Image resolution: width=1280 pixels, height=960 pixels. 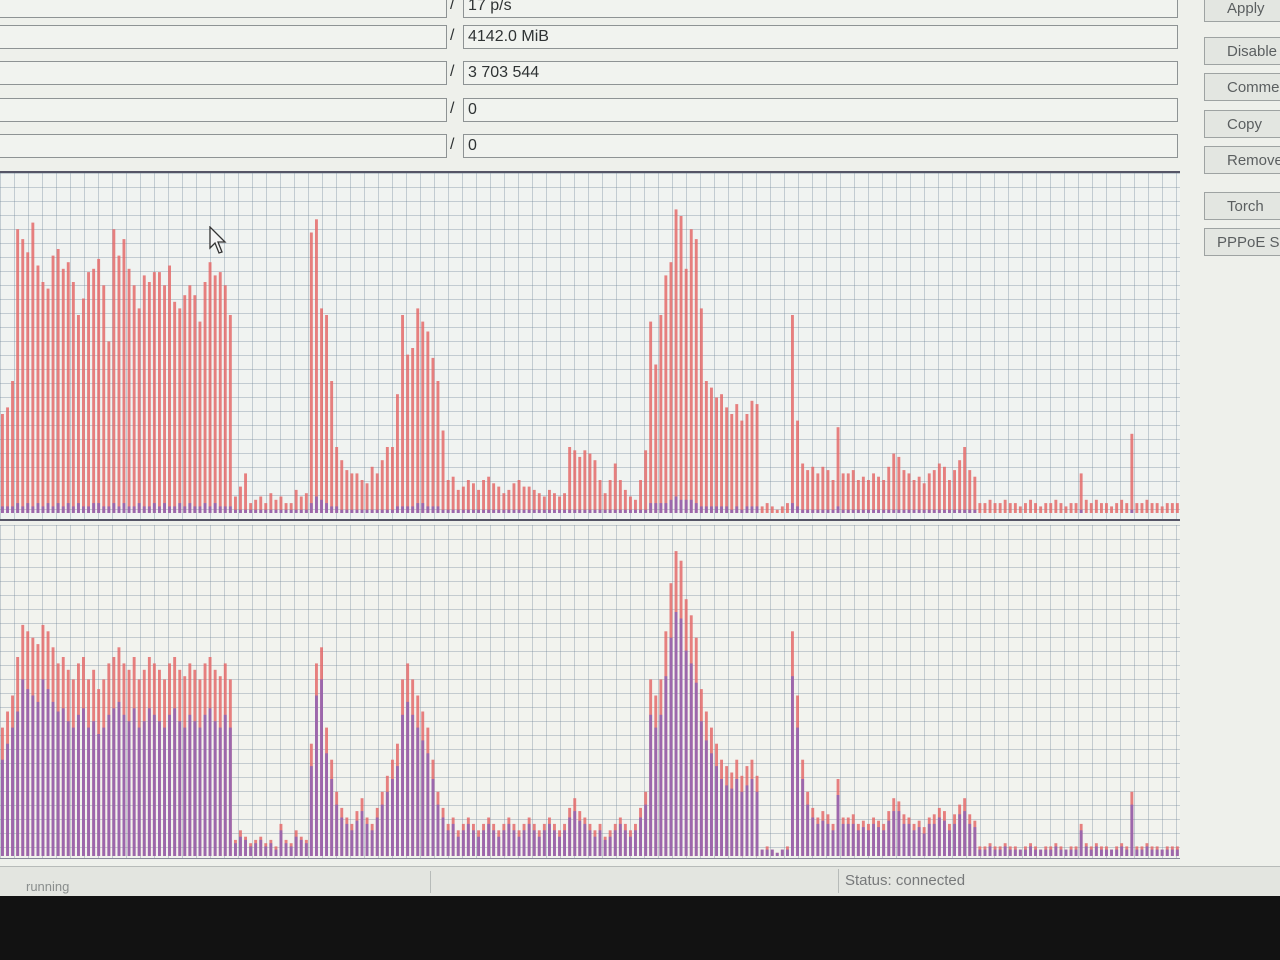 What do you see at coordinates (504, 72) in the screenshot?
I see `stat-value: 3 703 544` at bounding box center [504, 72].